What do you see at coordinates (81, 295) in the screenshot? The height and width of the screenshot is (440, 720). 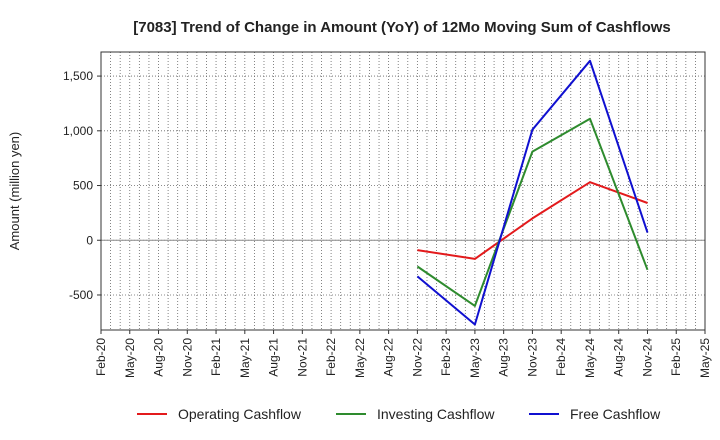 I see `y-tick-label: -500` at bounding box center [81, 295].